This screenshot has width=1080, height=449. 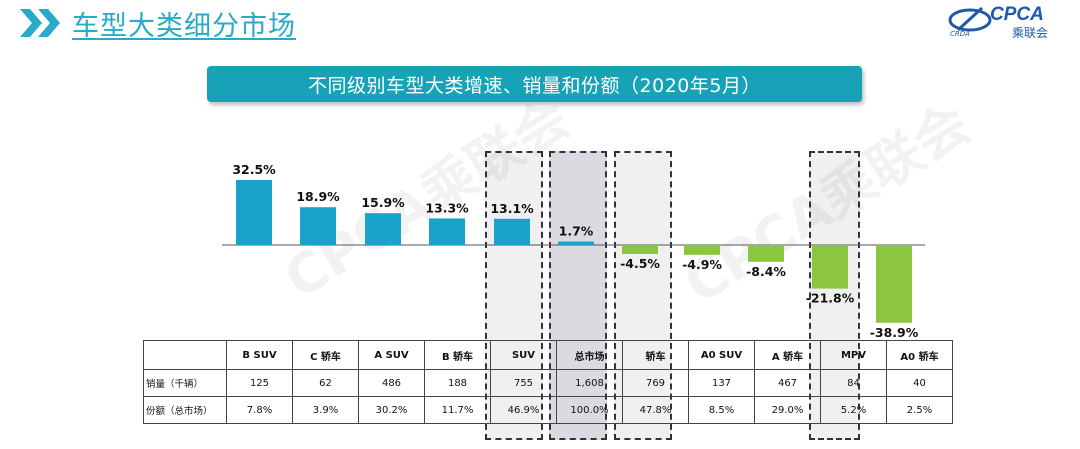 I want to click on data-label-0: 32.5%, so click(x=254, y=169).